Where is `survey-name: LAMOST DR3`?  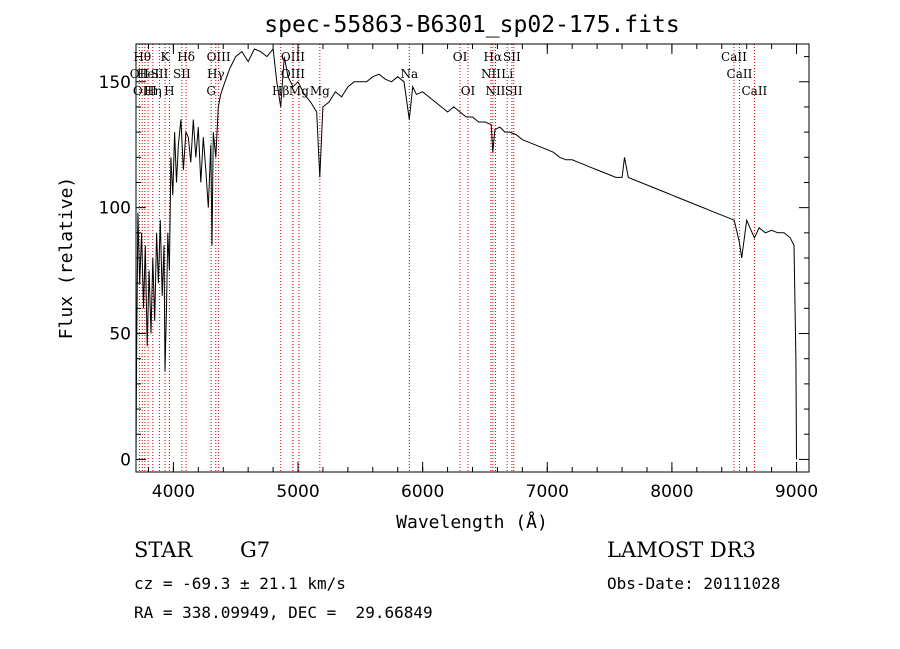 survey-name: LAMOST DR3 is located at coordinates (681, 550).